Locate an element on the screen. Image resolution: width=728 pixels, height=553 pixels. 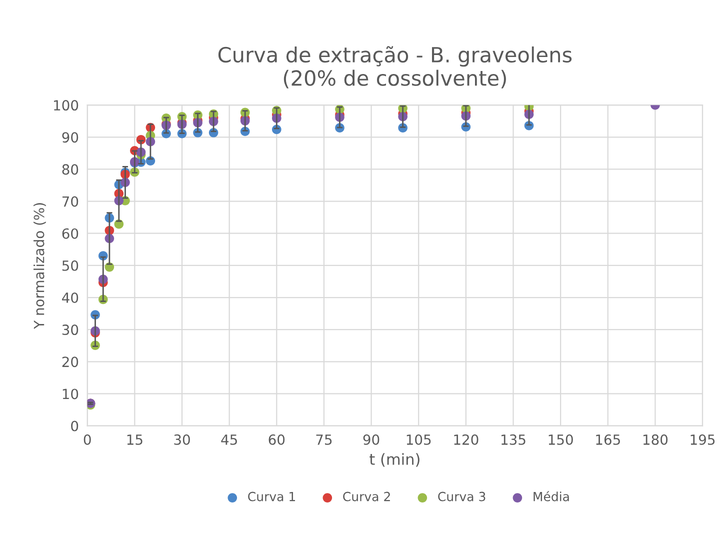
x-tick-label: 180 is located at coordinates (655, 439).